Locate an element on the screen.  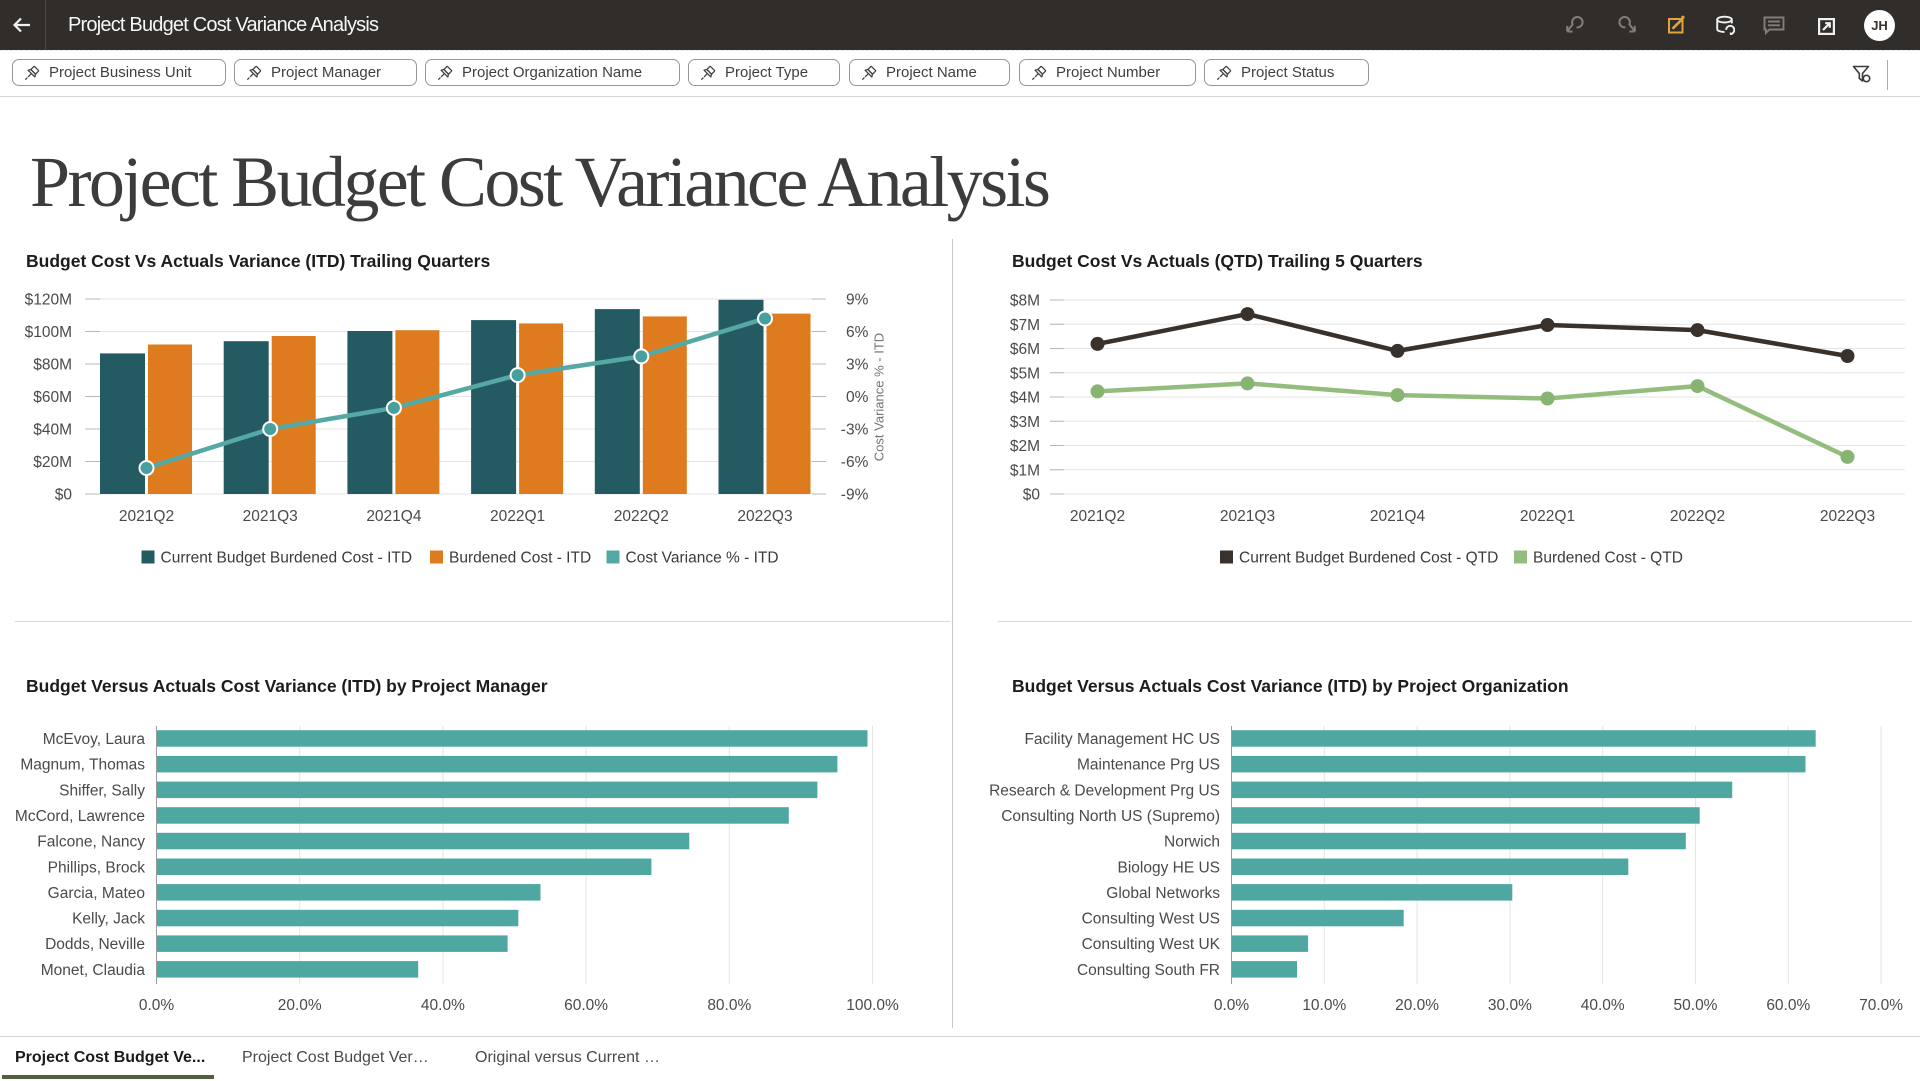
svg-text: Biology HE US is located at coordinates (1168, 867).